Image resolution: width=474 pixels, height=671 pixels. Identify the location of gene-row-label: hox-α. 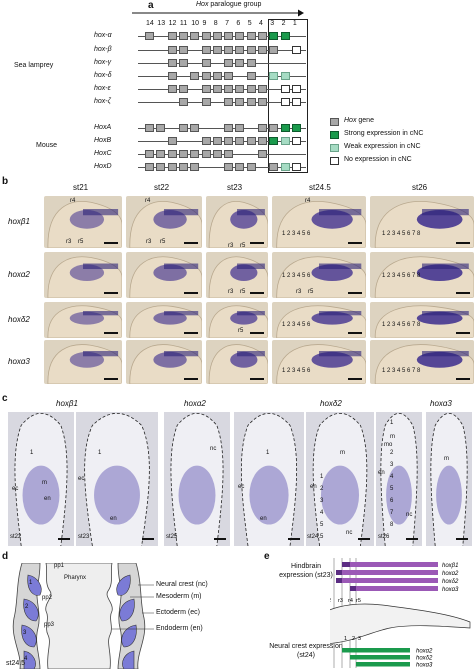
(103, 35).